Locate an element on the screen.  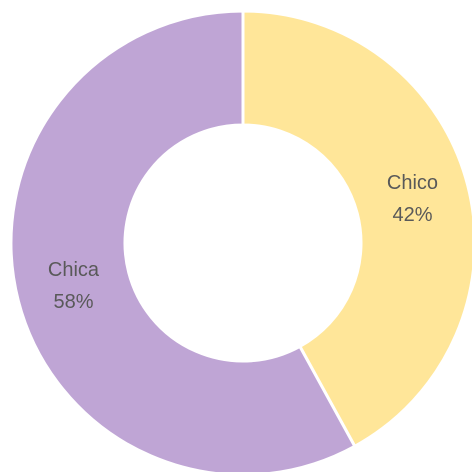
value-label: 42% is located at coordinates (412, 215).